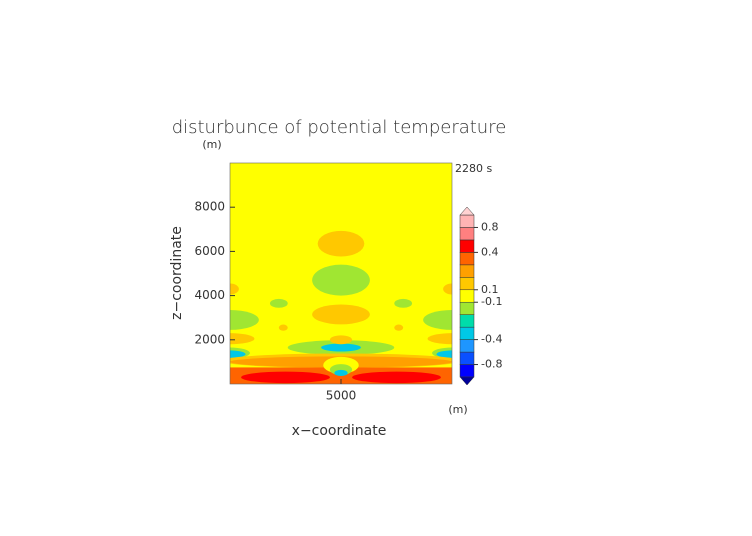 The image size is (752, 536). What do you see at coordinates (490, 289) in the screenshot?
I see `colorbar-tick-label: 0.1` at bounding box center [490, 289].